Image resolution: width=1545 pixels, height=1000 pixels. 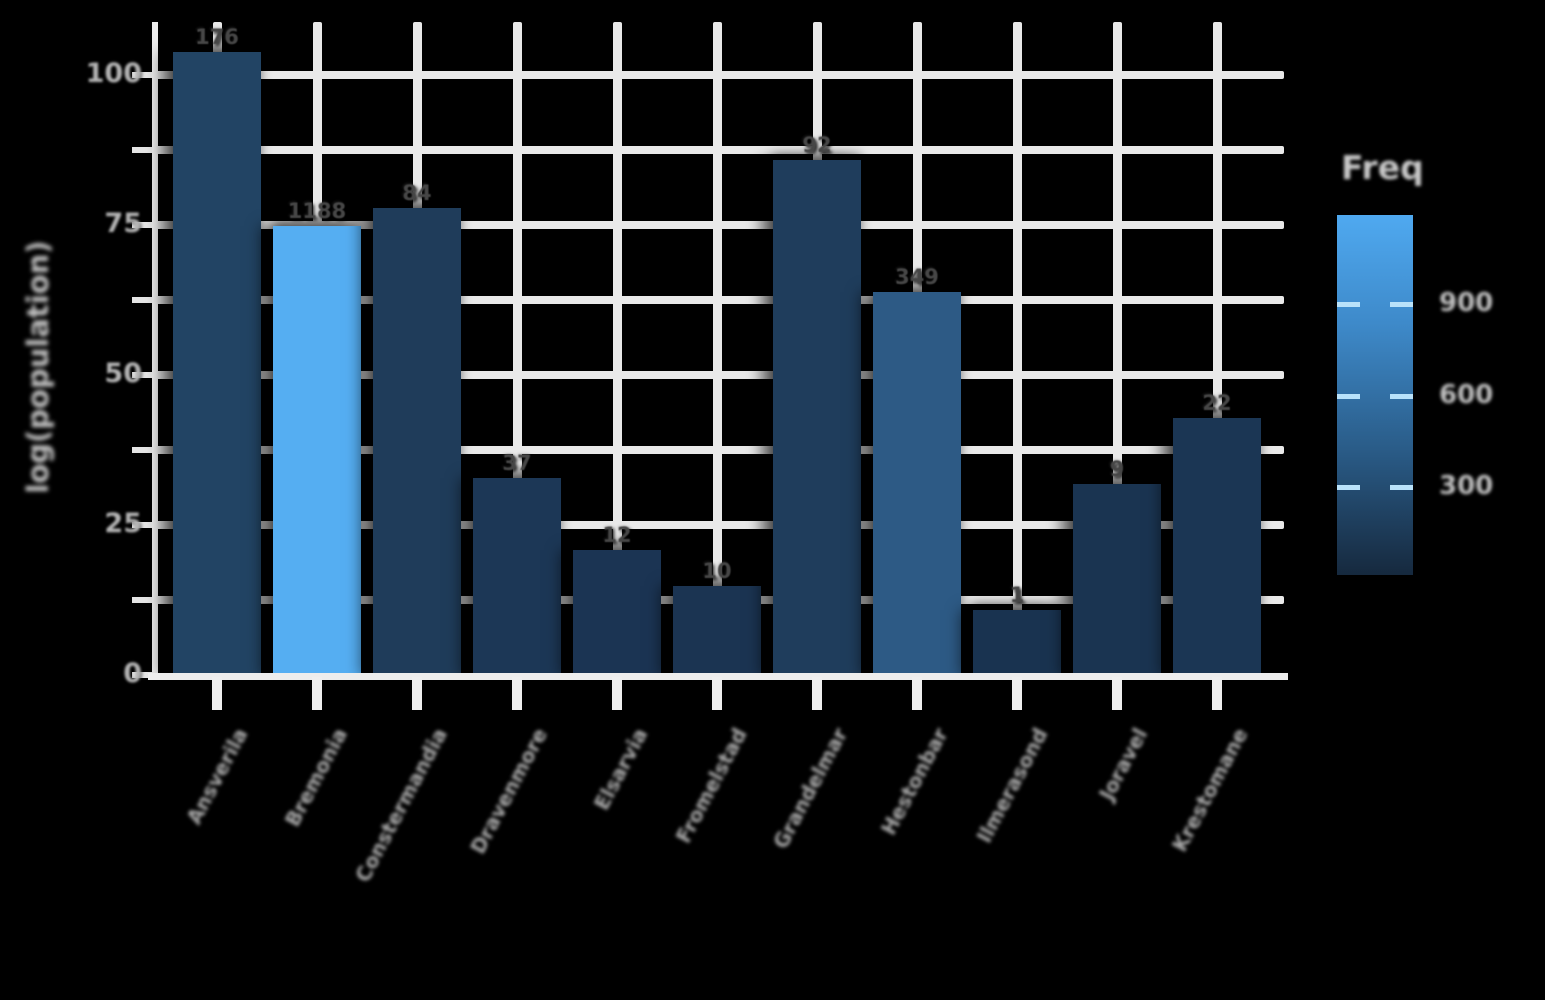 I want to click on bar-value-label: 349, so click(x=917, y=277).